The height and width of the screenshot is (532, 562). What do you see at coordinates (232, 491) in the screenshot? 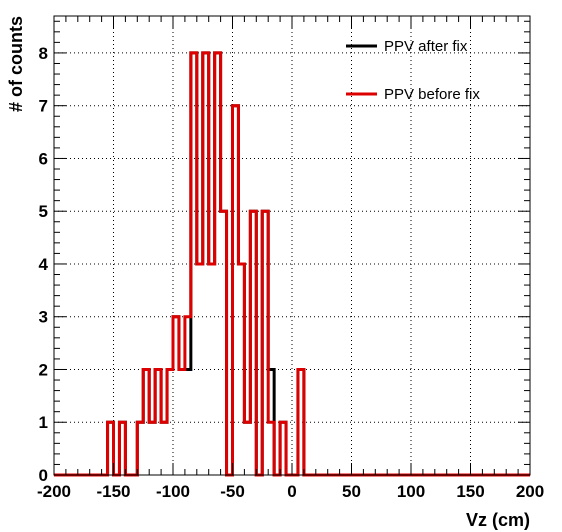
I see `x-tick-label: -50` at bounding box center [232, 491].